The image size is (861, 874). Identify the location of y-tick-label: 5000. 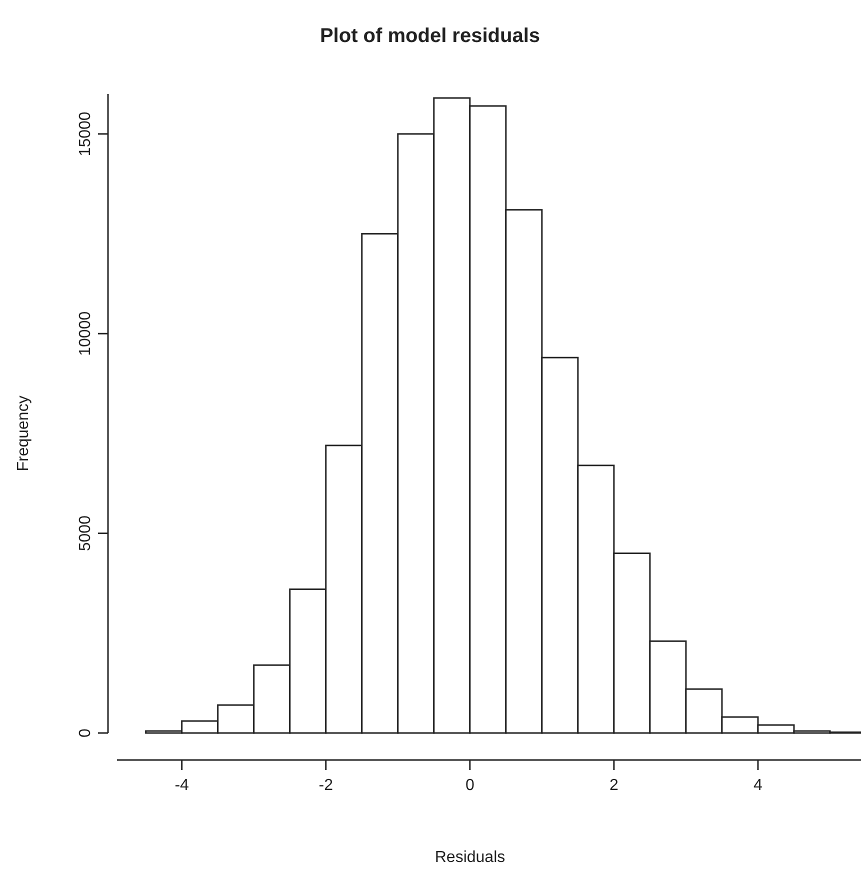
(85, 533).